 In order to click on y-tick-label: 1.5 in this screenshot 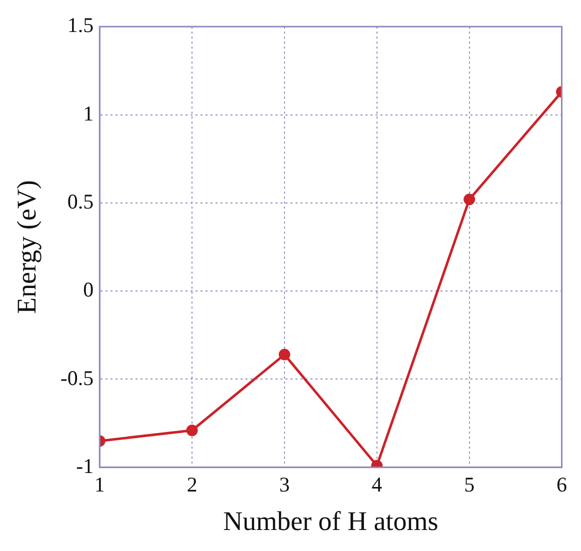, I will do `click(80, 25)`.